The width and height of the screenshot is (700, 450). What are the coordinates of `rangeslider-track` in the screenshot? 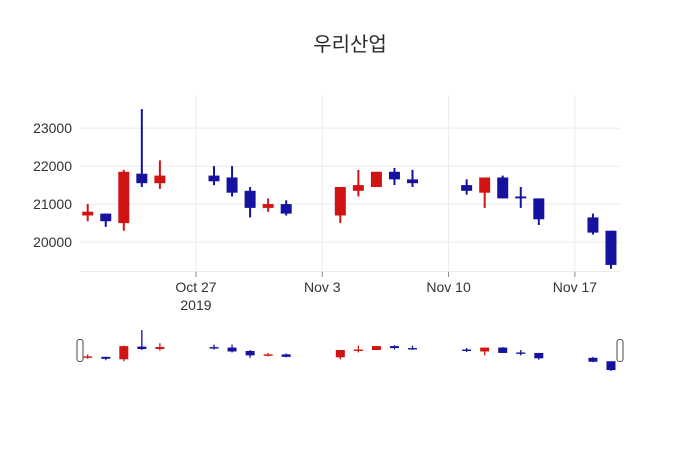 It's located at (350, 350).